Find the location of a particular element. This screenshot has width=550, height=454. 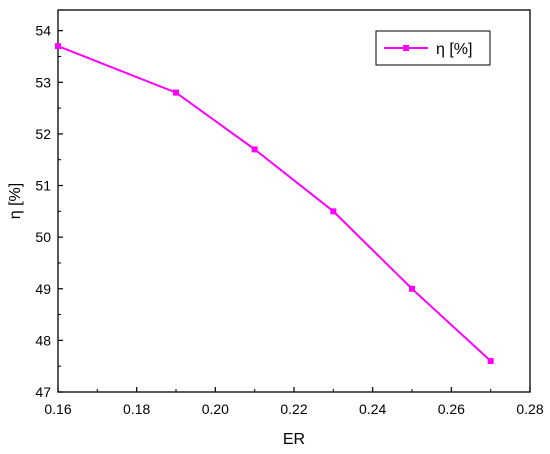

x-tick-label: 0.22 is located at coordinates (293, 409).